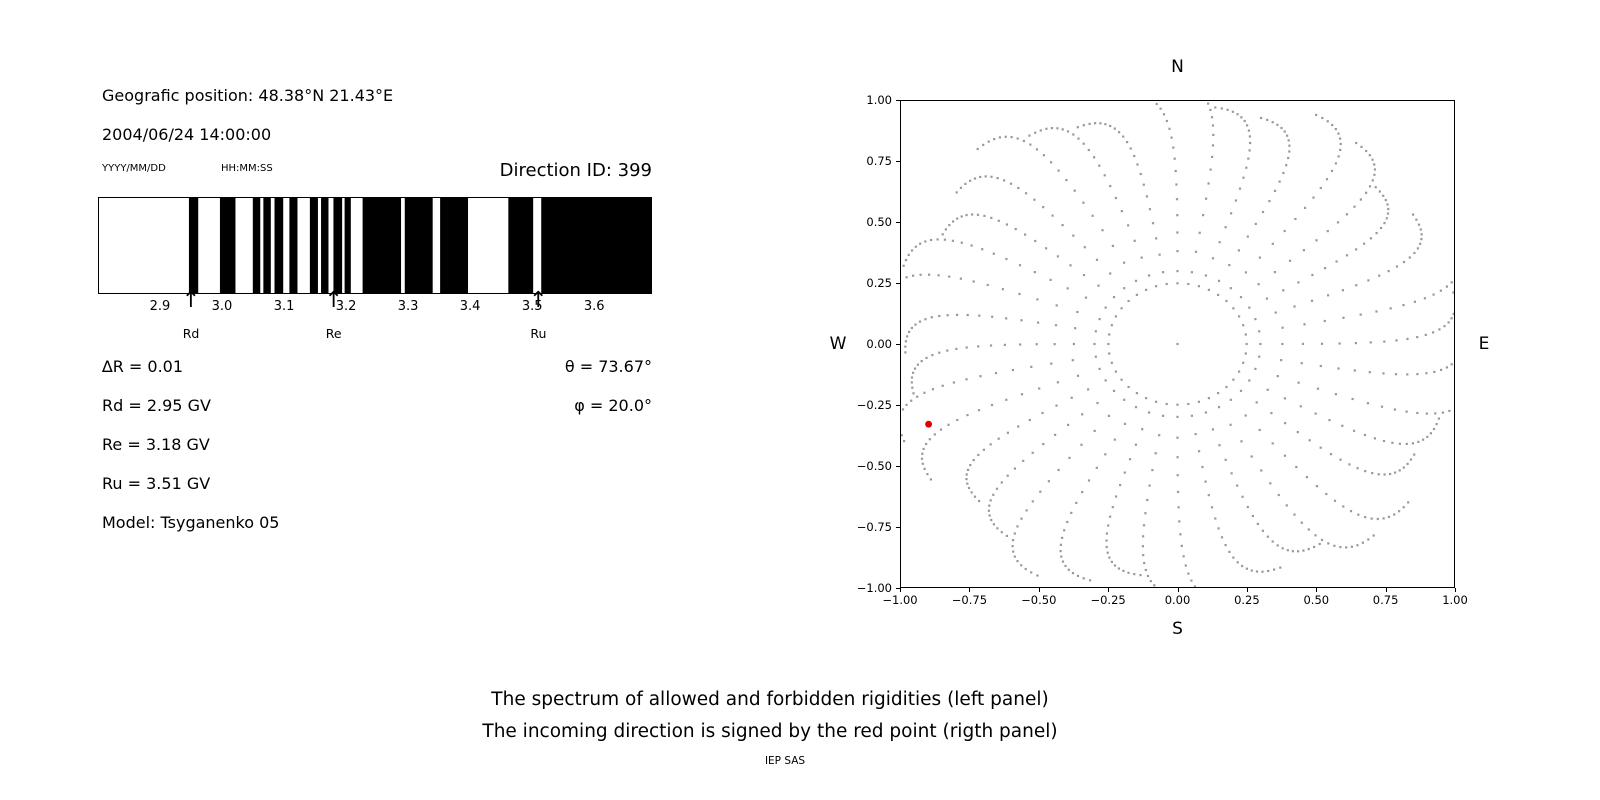 Image resolution: width=1600 pixels, height=800 pixels. What do you see at coordinates (1385, 600) in the screenshot?
I see `x-tick-label: 0.75` at bounding box center [1385, 600].